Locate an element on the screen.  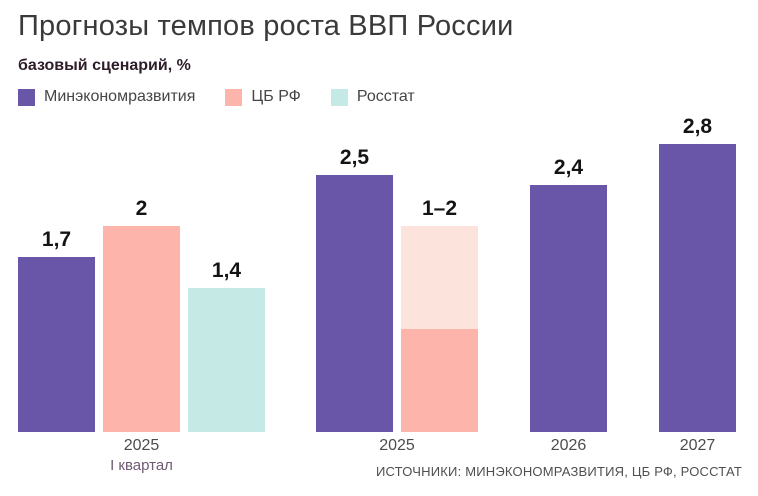
bar-value-label: 2 is located at coordinates (141, 208).